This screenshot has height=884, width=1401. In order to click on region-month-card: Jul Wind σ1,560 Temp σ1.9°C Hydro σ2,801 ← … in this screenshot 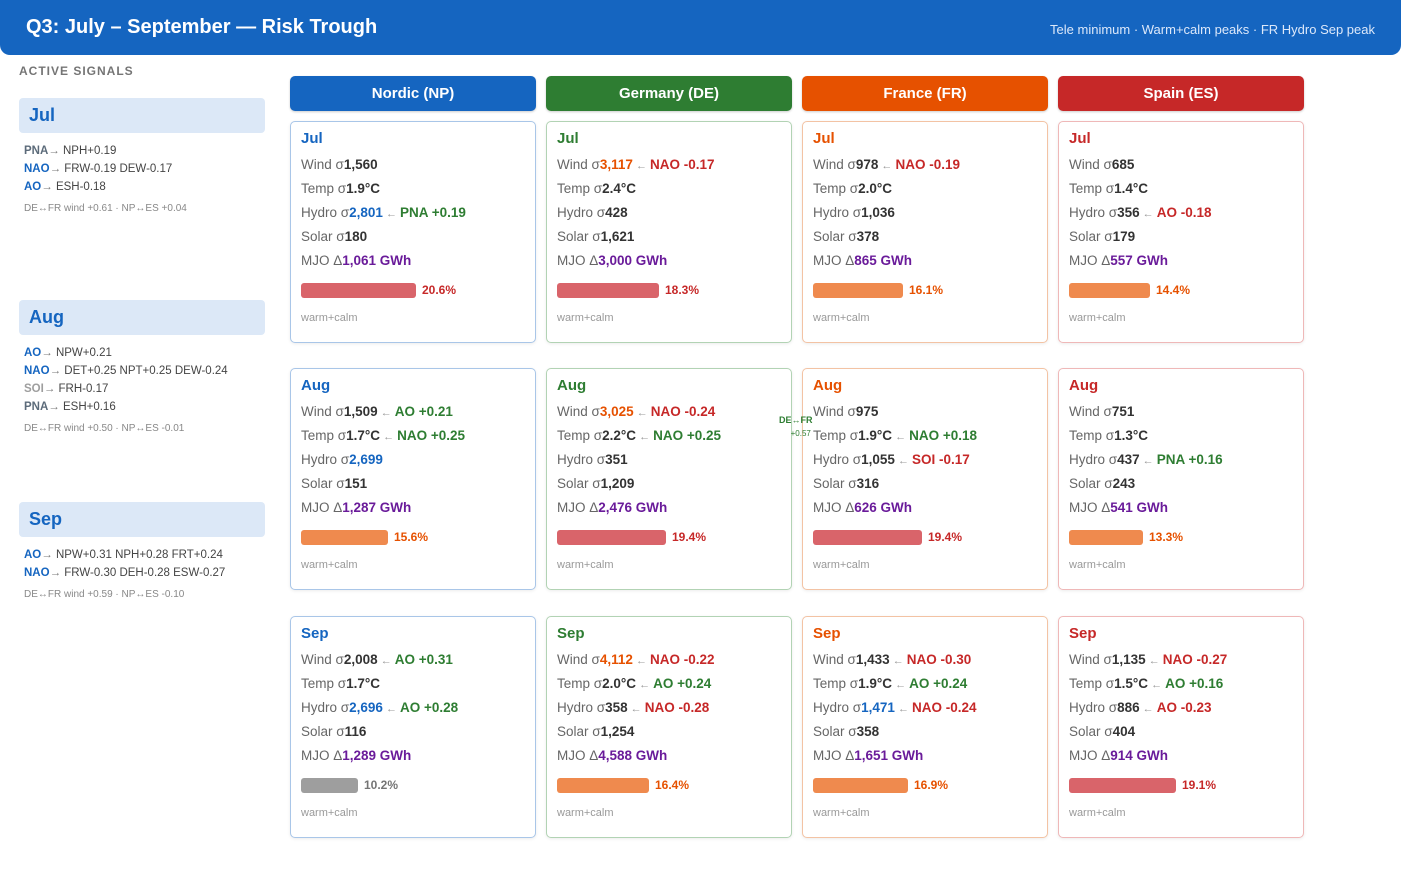, I will do `click(413, 232)`.